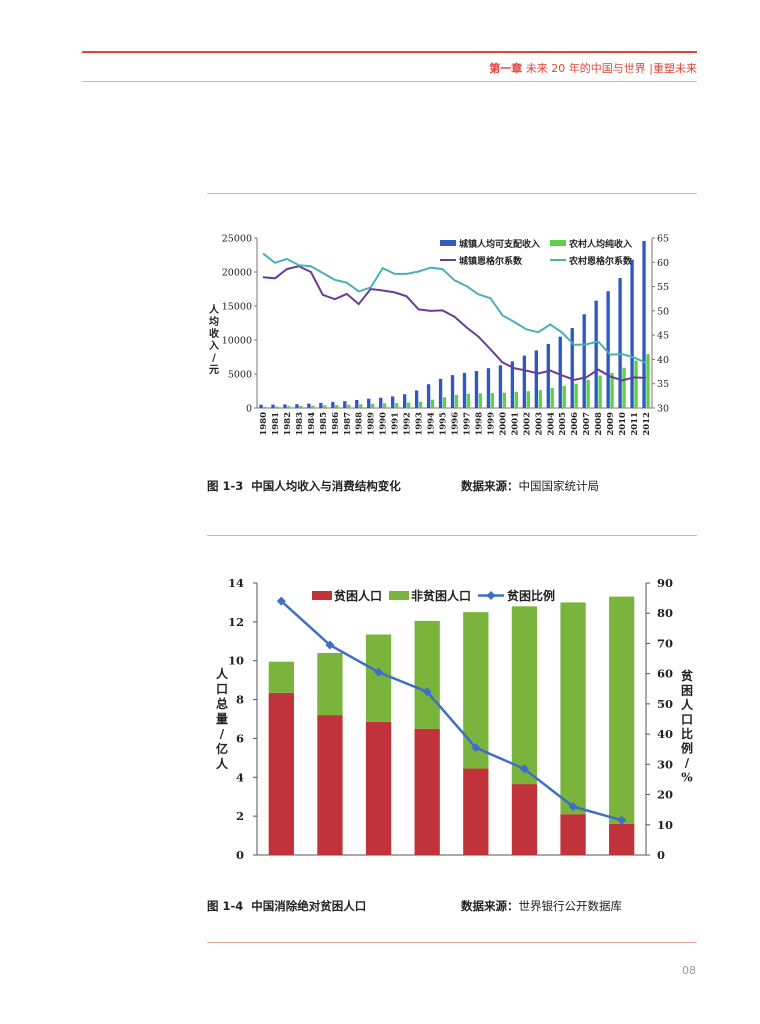 The image size is (760, 1024). What do you see at coordinates (515, 424) in the screenshot?
I see `x-tick-label: 2001` at bounding box center [515, 424].